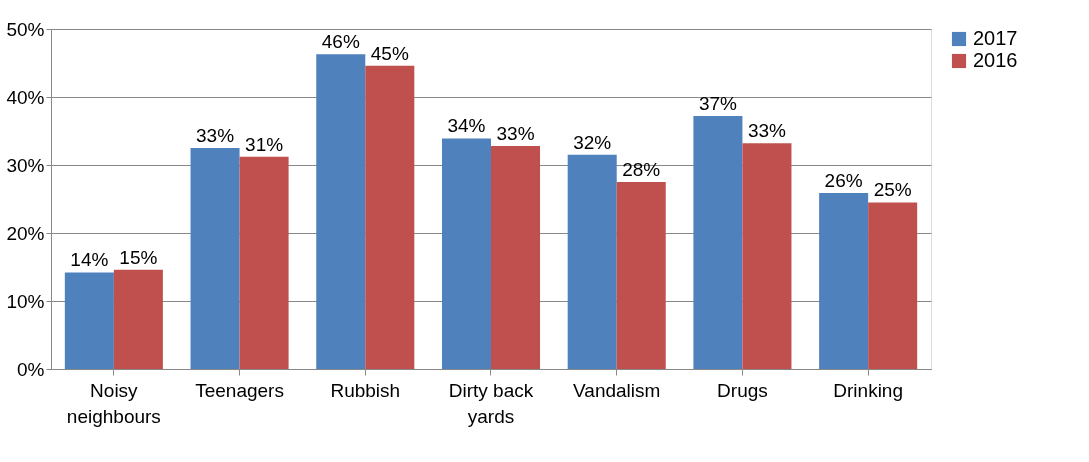  I want to click on x-tick-label: Vandalism, so click(617, 390).